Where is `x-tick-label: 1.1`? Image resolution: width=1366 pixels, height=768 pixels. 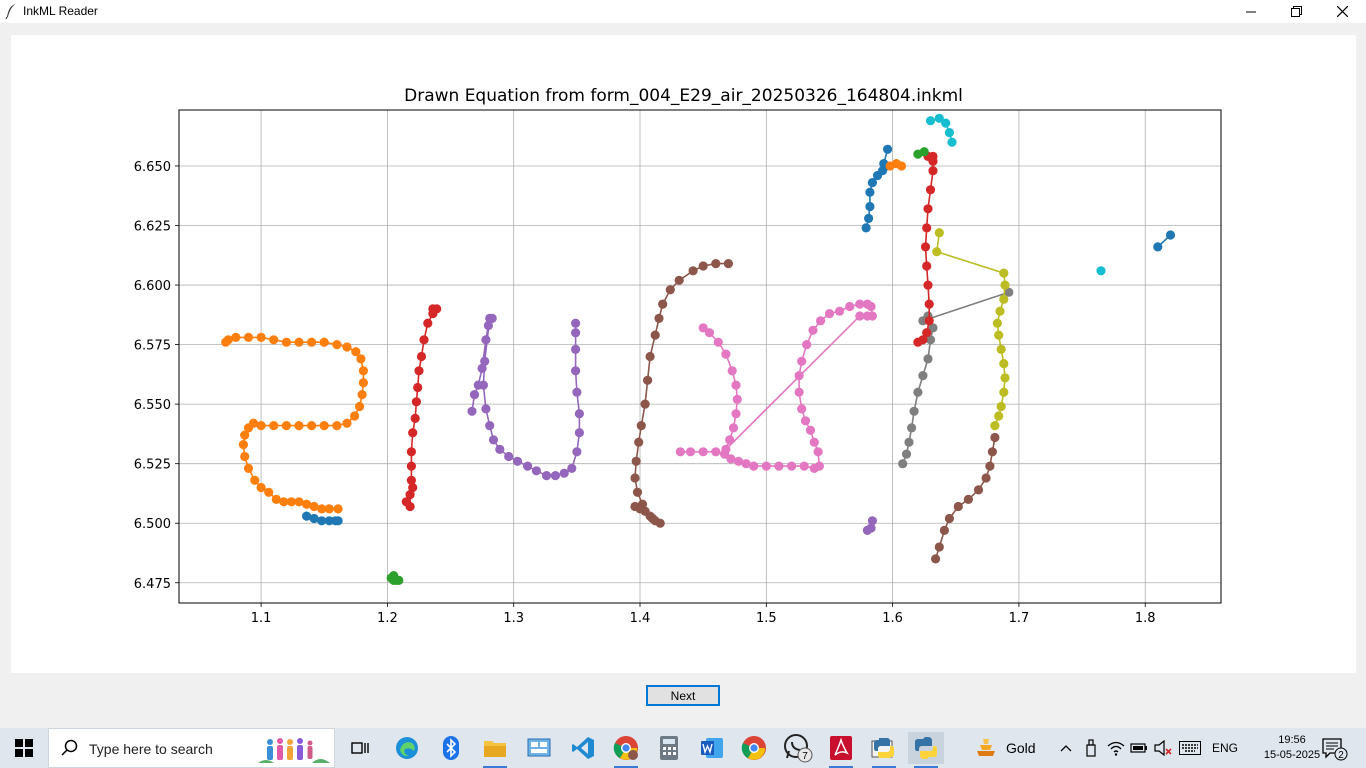 x-tick-label: 1.1 is located at coordinates (261, 618).